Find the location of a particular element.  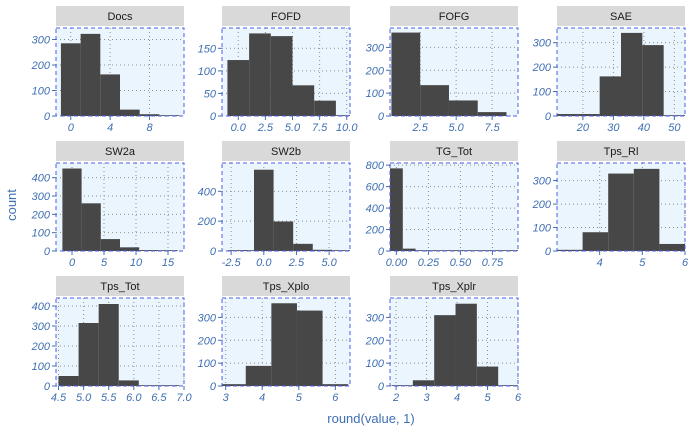

facet-panel: FOFG 0 100 200 300 2.5 5.0 7.5 is located at coordinates (442, 70).